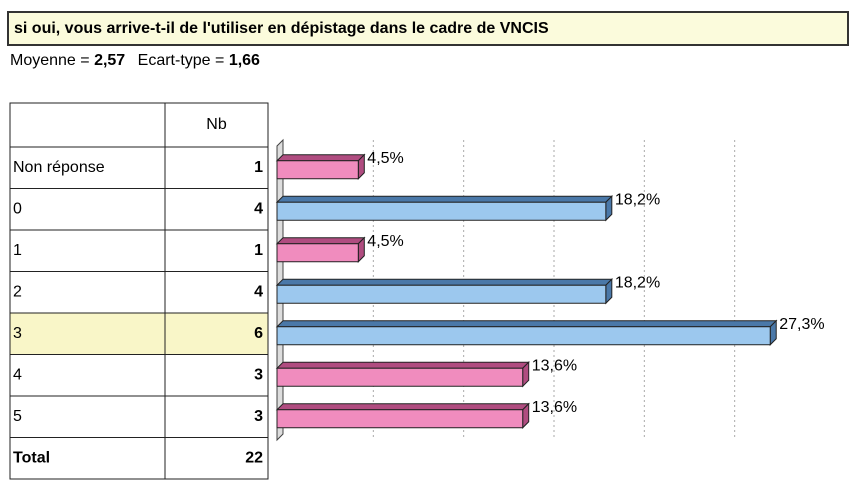 This screenshot has width=857, height=480. Describe the element at coordinates (17, 291) in the screenshot. I see `row-label: 2` at that location.